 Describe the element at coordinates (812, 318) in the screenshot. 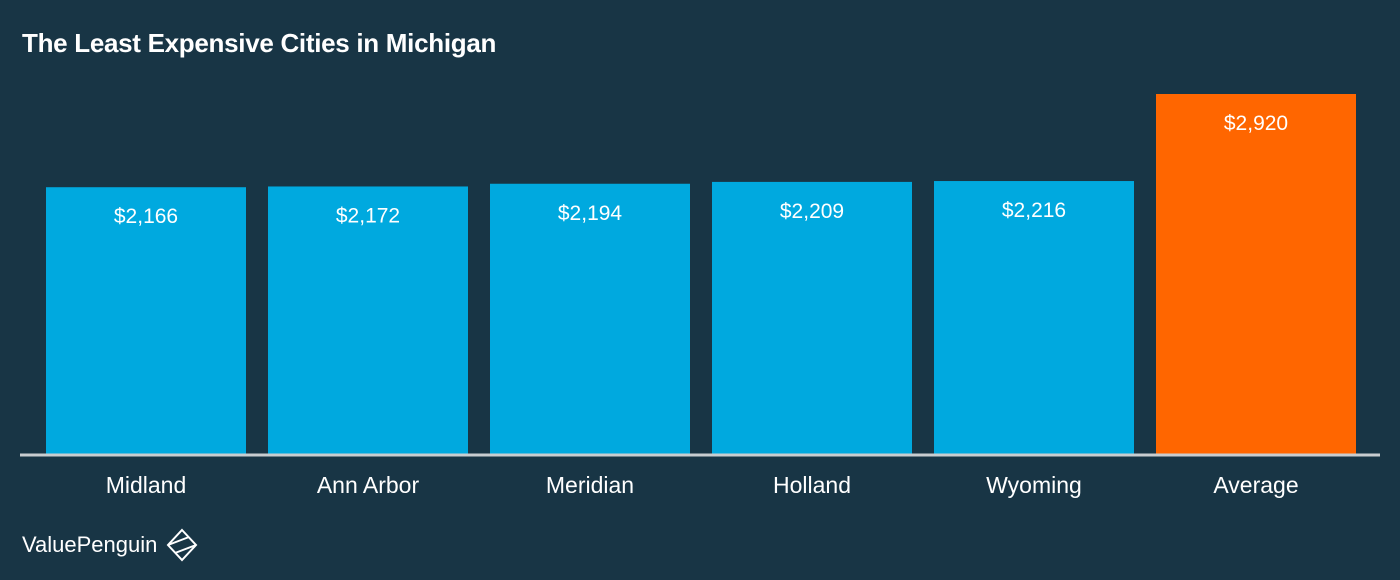

I see `bar-holland` at that location.